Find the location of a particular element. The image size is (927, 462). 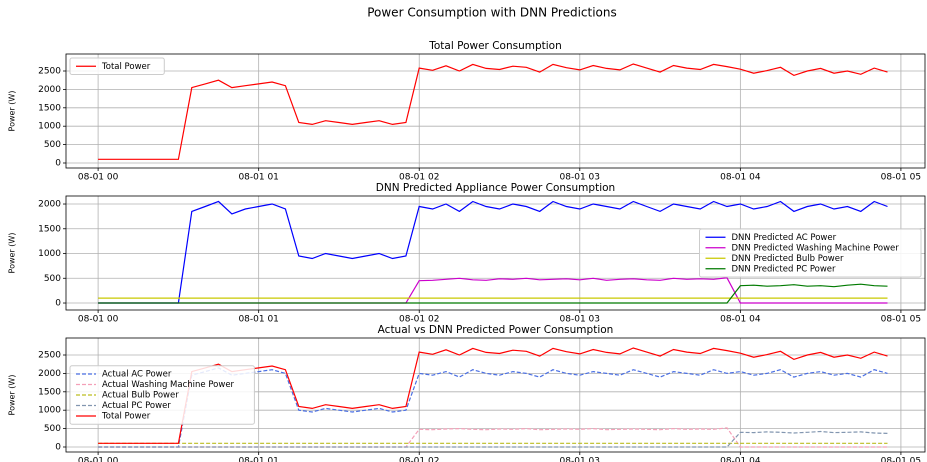

legend-label: DNN Predicted Bulb Power is located at coordinates (788, 259).